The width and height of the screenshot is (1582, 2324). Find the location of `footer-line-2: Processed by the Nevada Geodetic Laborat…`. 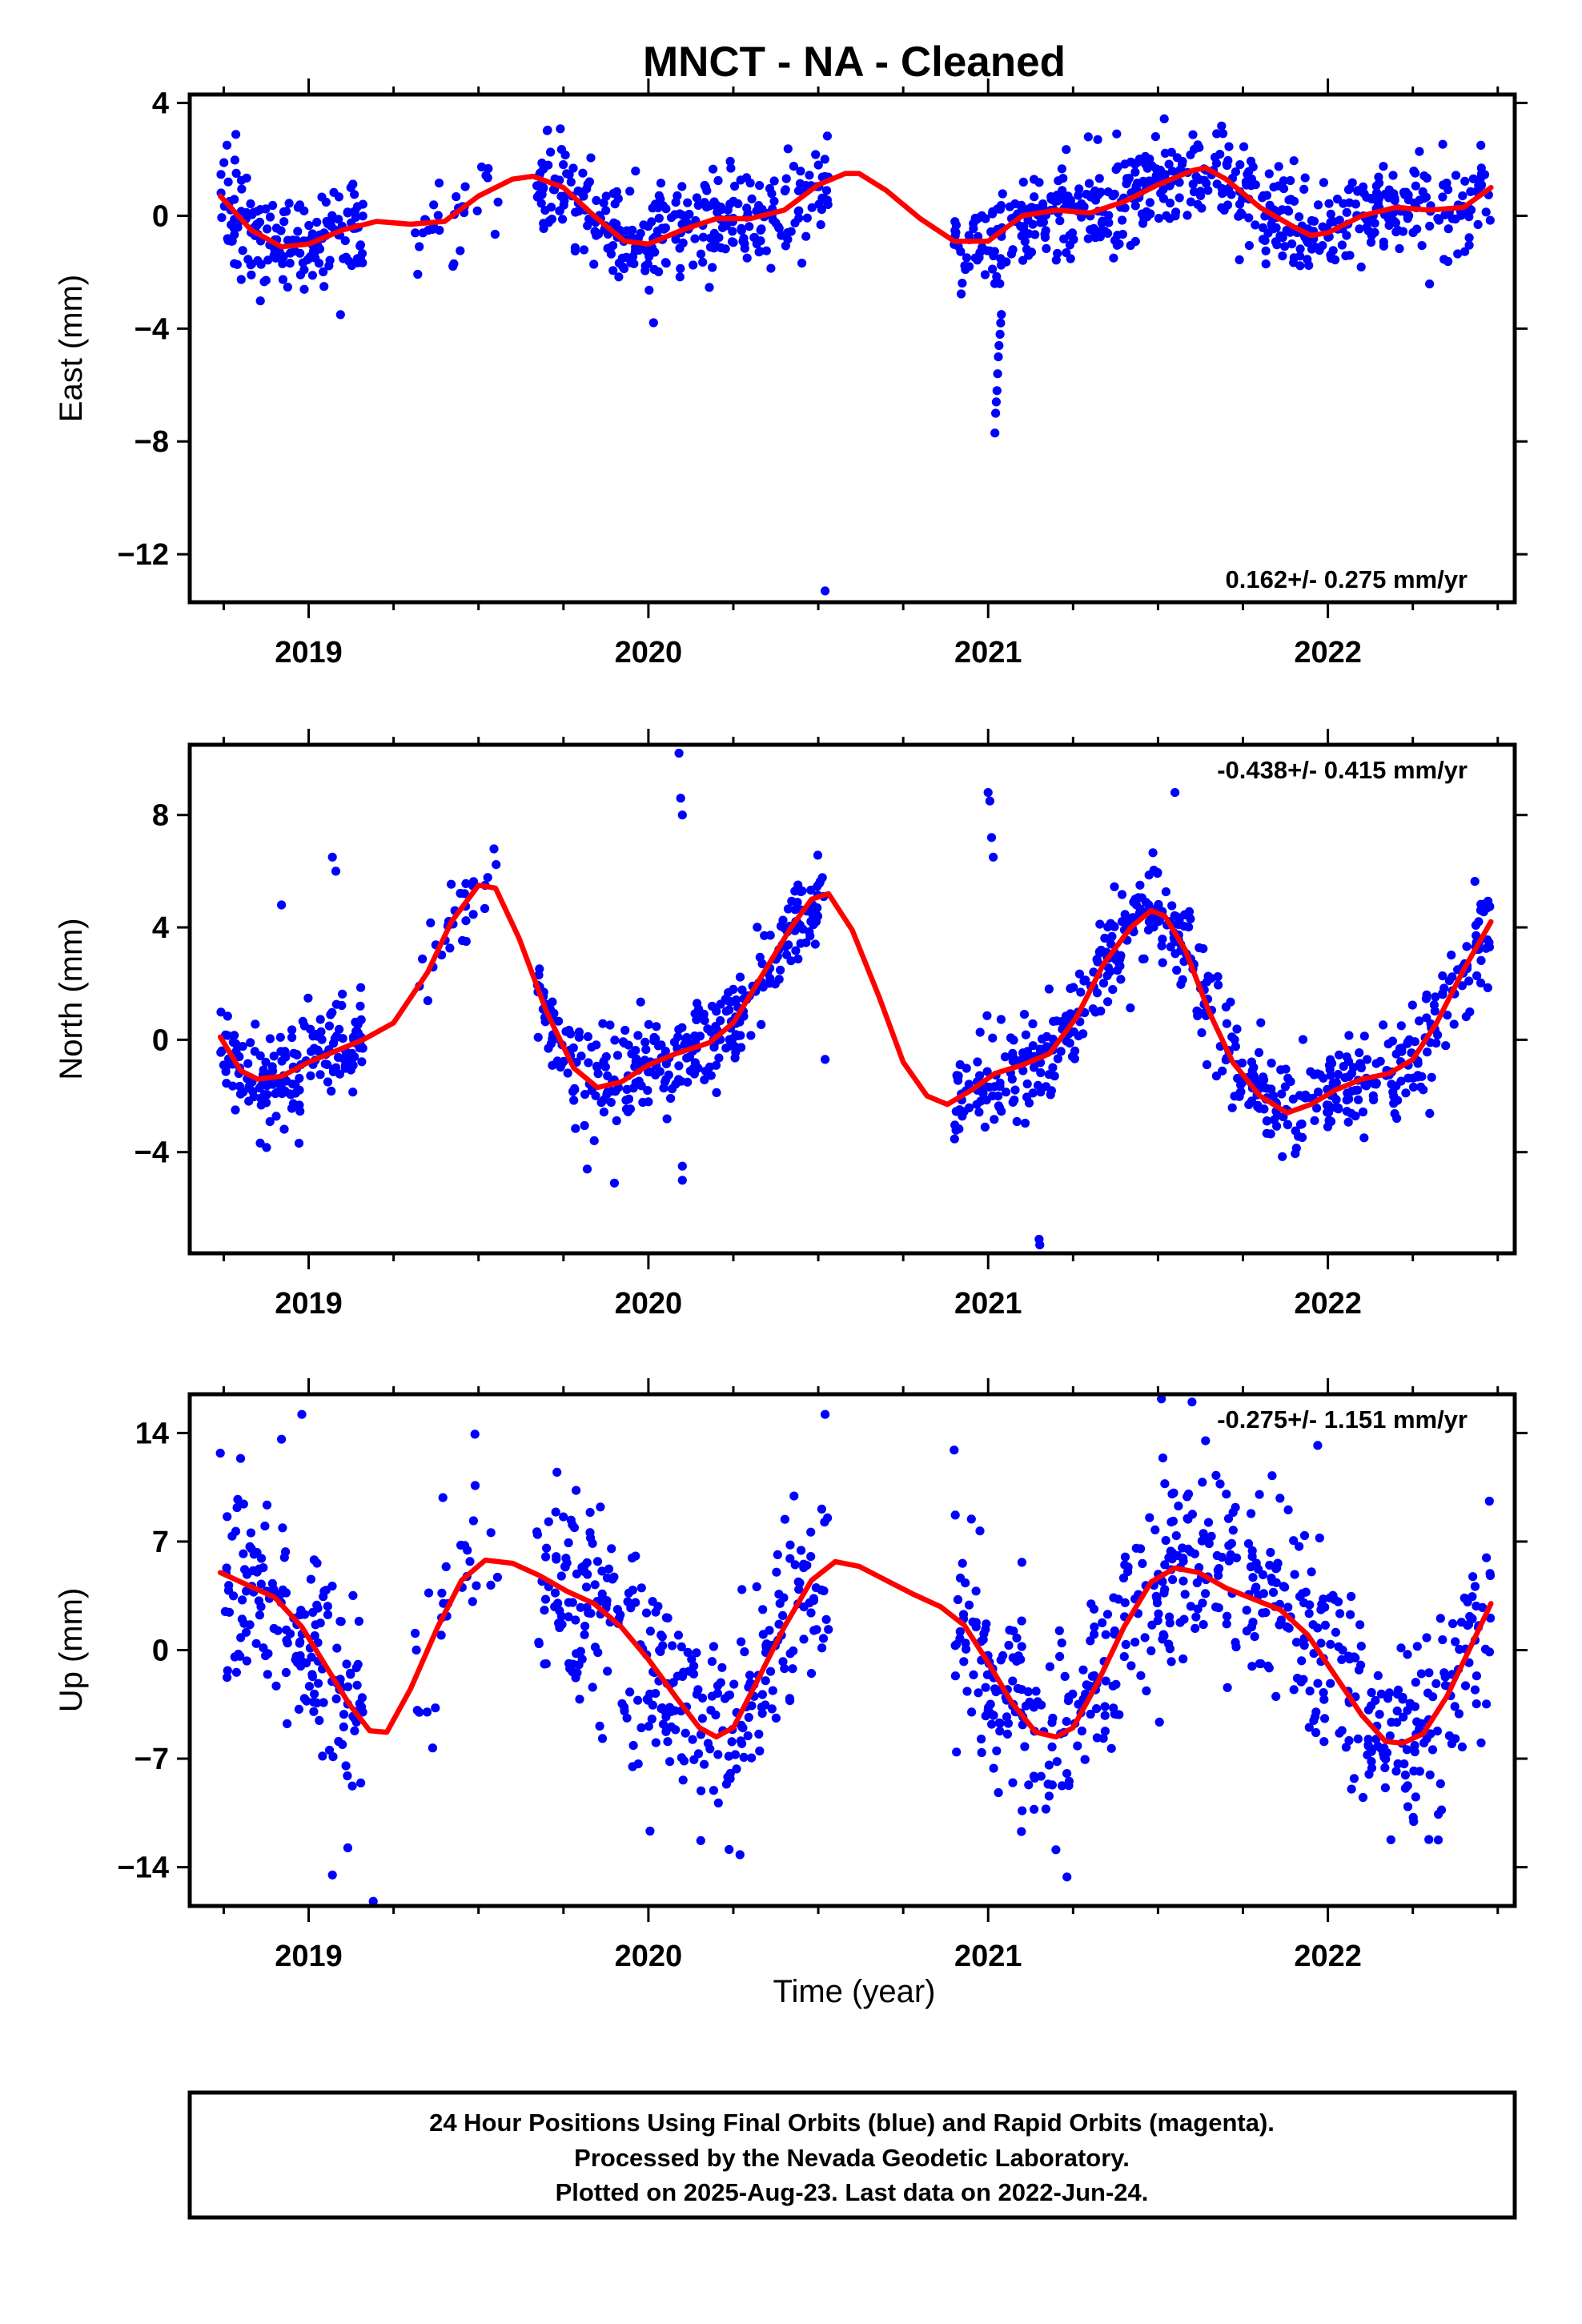

footer-line-2: Processed by the Nevada Geodetic Laborat… is located at coordinates (852, 2158).